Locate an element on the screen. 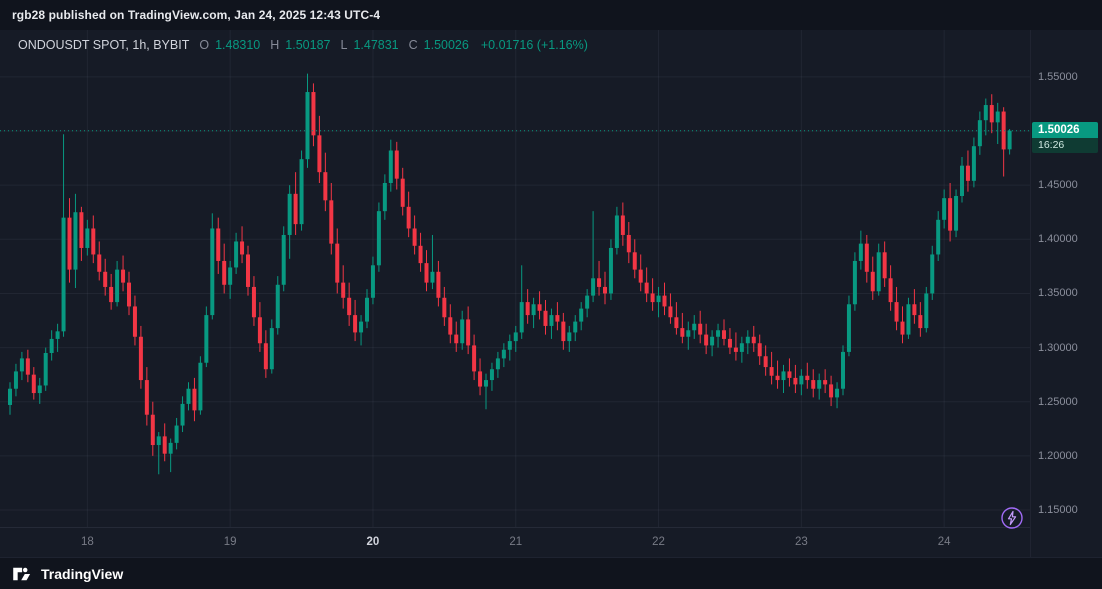 This screenshot has width=1102, height=589. time-axis: 18 19 20 21 22 23 24 is located at coordinates (515, 542).